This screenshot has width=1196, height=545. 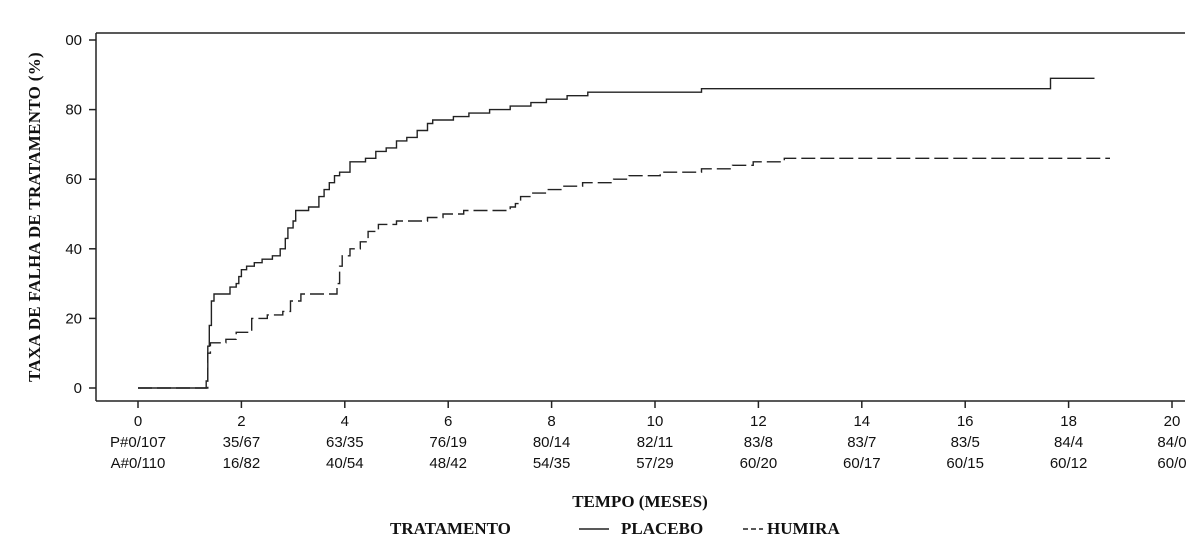 What do you see at coordinates (73, 40) in the screenshot?
I see `y-tick-label: 00` at bounding box center [73, 40].